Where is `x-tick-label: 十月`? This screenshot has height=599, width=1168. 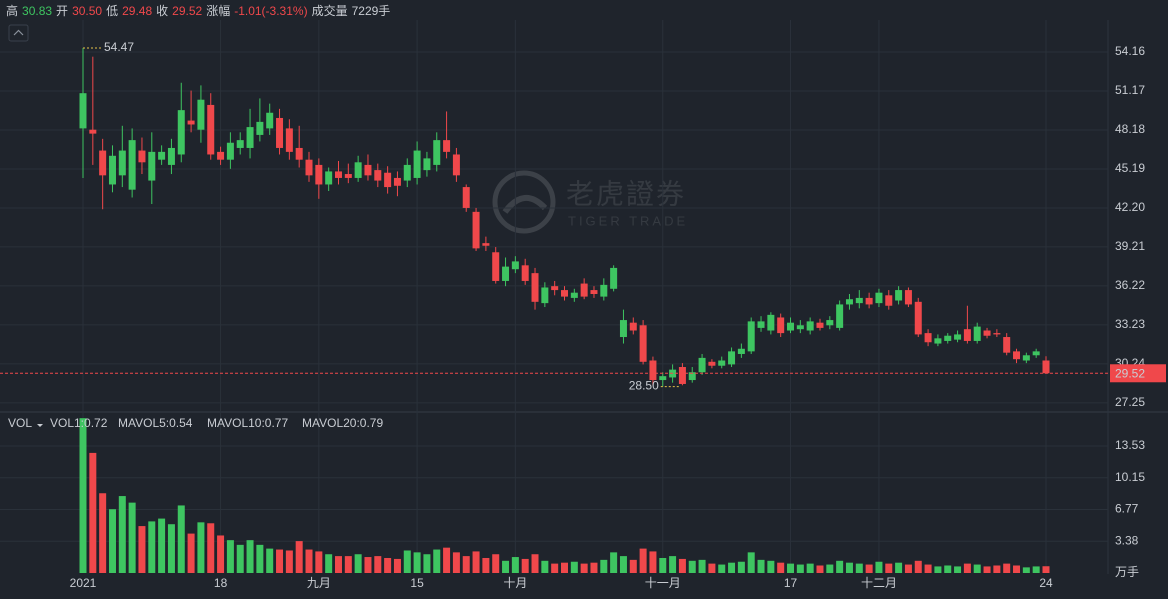 x-tick-label: 十月 is located at coordinates (515, 583).